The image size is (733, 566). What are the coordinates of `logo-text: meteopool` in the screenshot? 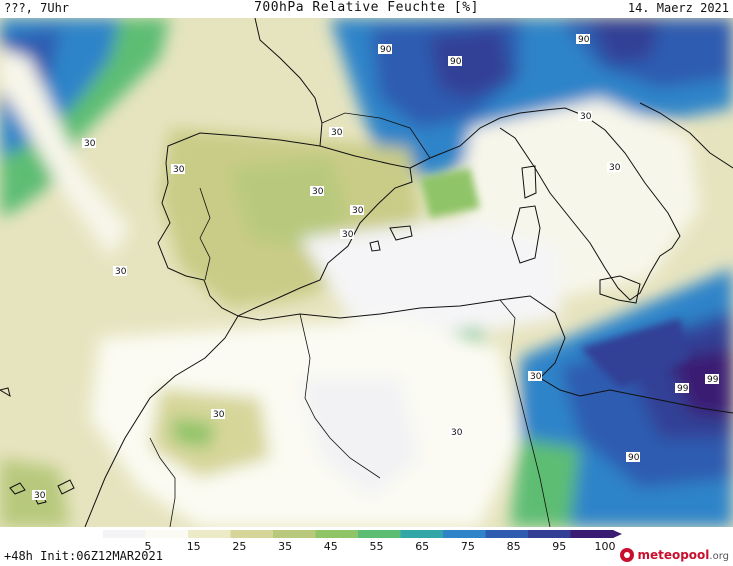 It's located at (673, 555).